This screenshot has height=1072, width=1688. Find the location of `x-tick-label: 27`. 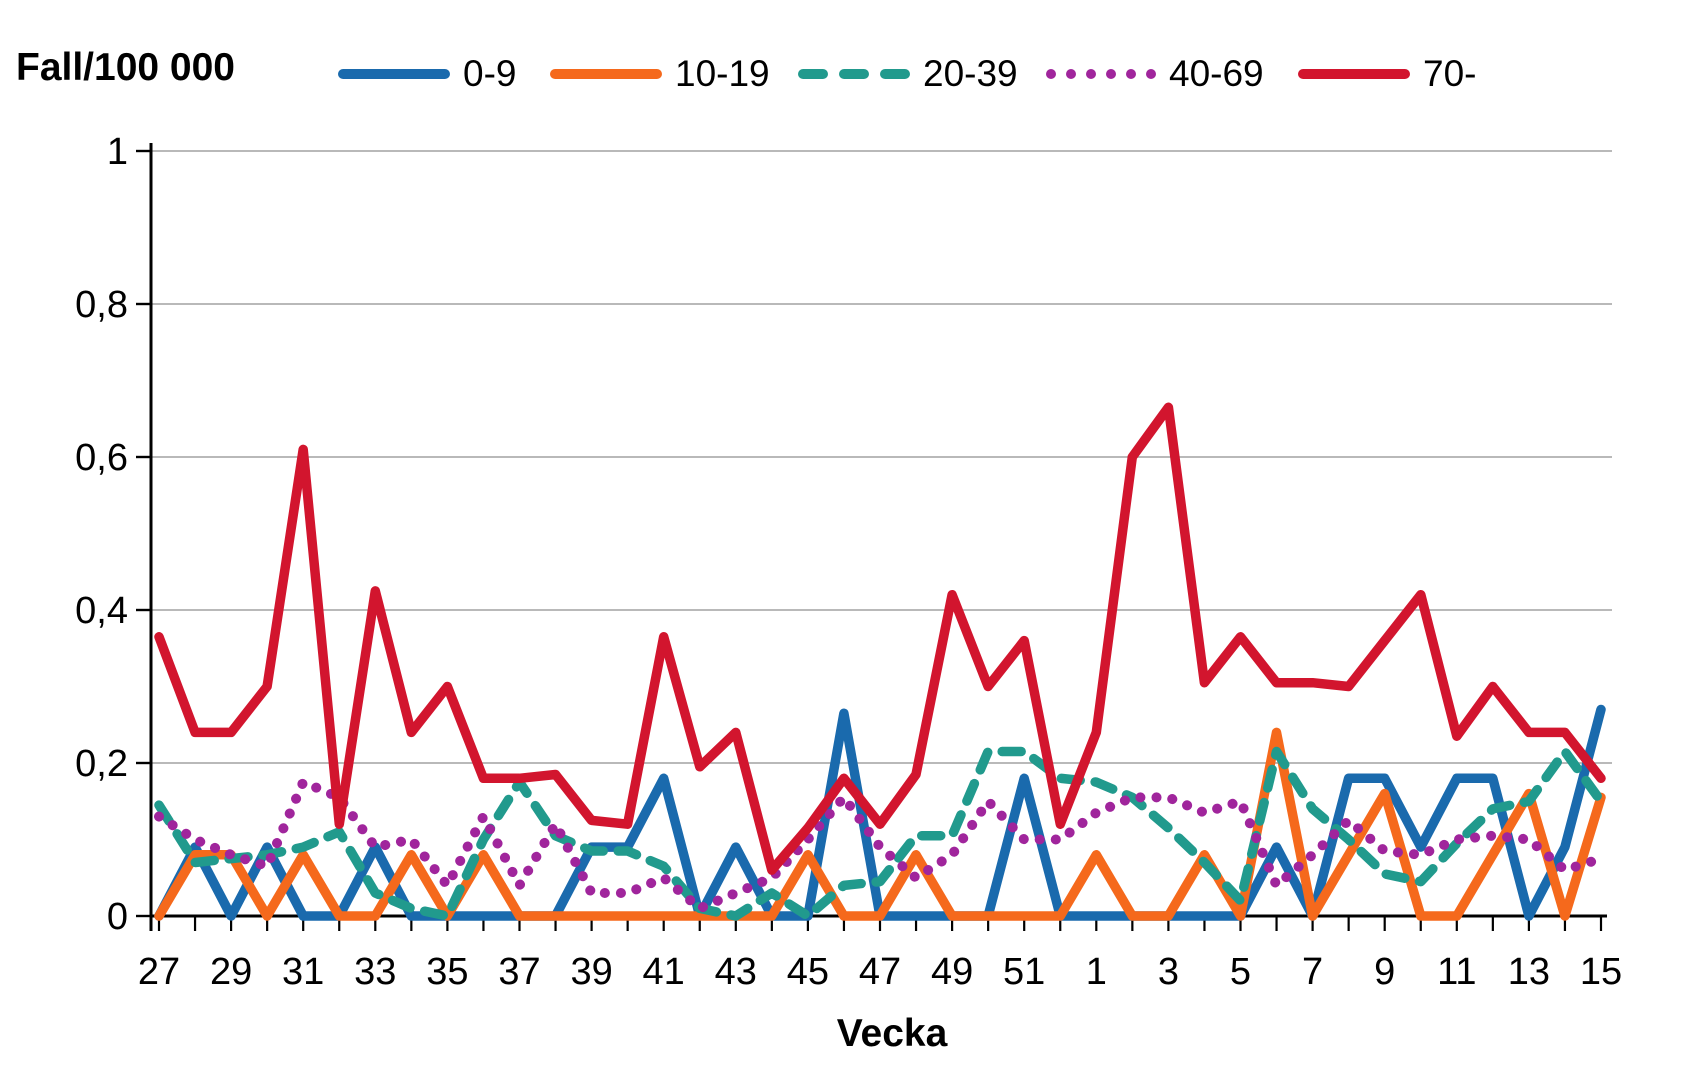

x-tick-label: 27 is located at coordinates (159, 972).